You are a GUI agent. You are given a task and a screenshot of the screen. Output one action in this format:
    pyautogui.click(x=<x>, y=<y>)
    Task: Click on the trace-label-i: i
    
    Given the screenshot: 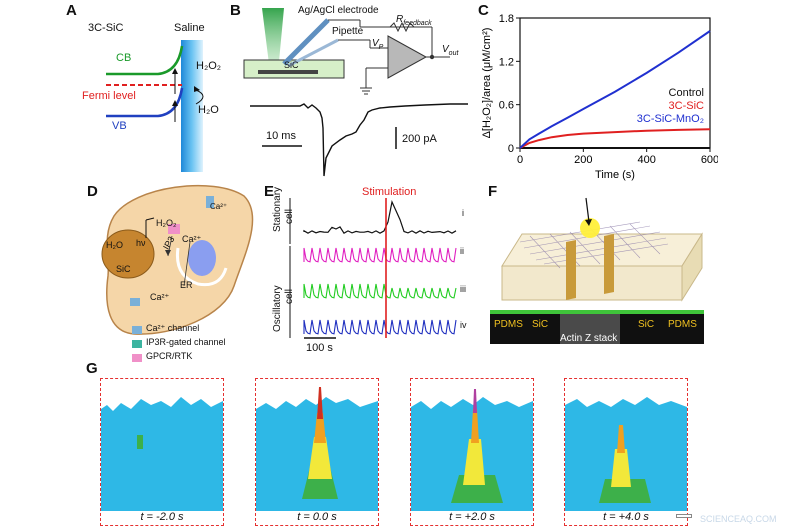 What is the action you would take?
    pyautogui.click(x=463, y=213)
    